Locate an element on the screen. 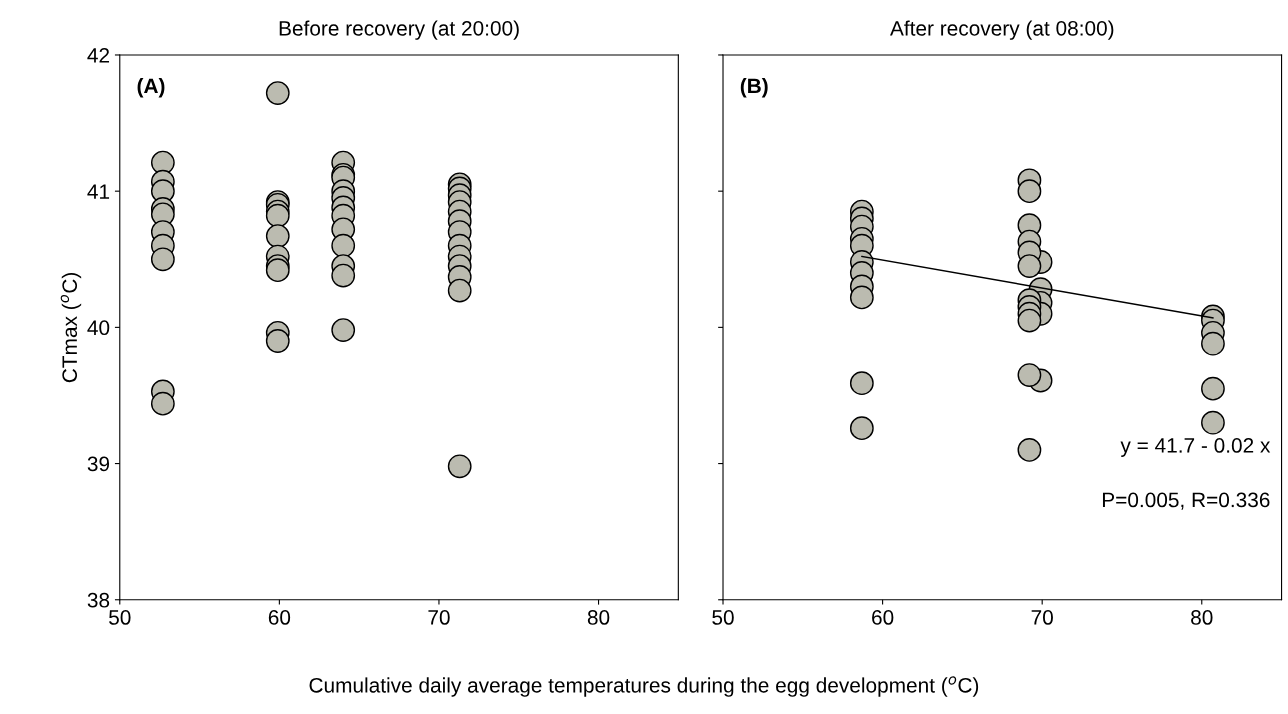 The width and height of the screenshot is (1288, 714). annotation: P=0.005, R=0.336 is located at coordinates (1186, 501).